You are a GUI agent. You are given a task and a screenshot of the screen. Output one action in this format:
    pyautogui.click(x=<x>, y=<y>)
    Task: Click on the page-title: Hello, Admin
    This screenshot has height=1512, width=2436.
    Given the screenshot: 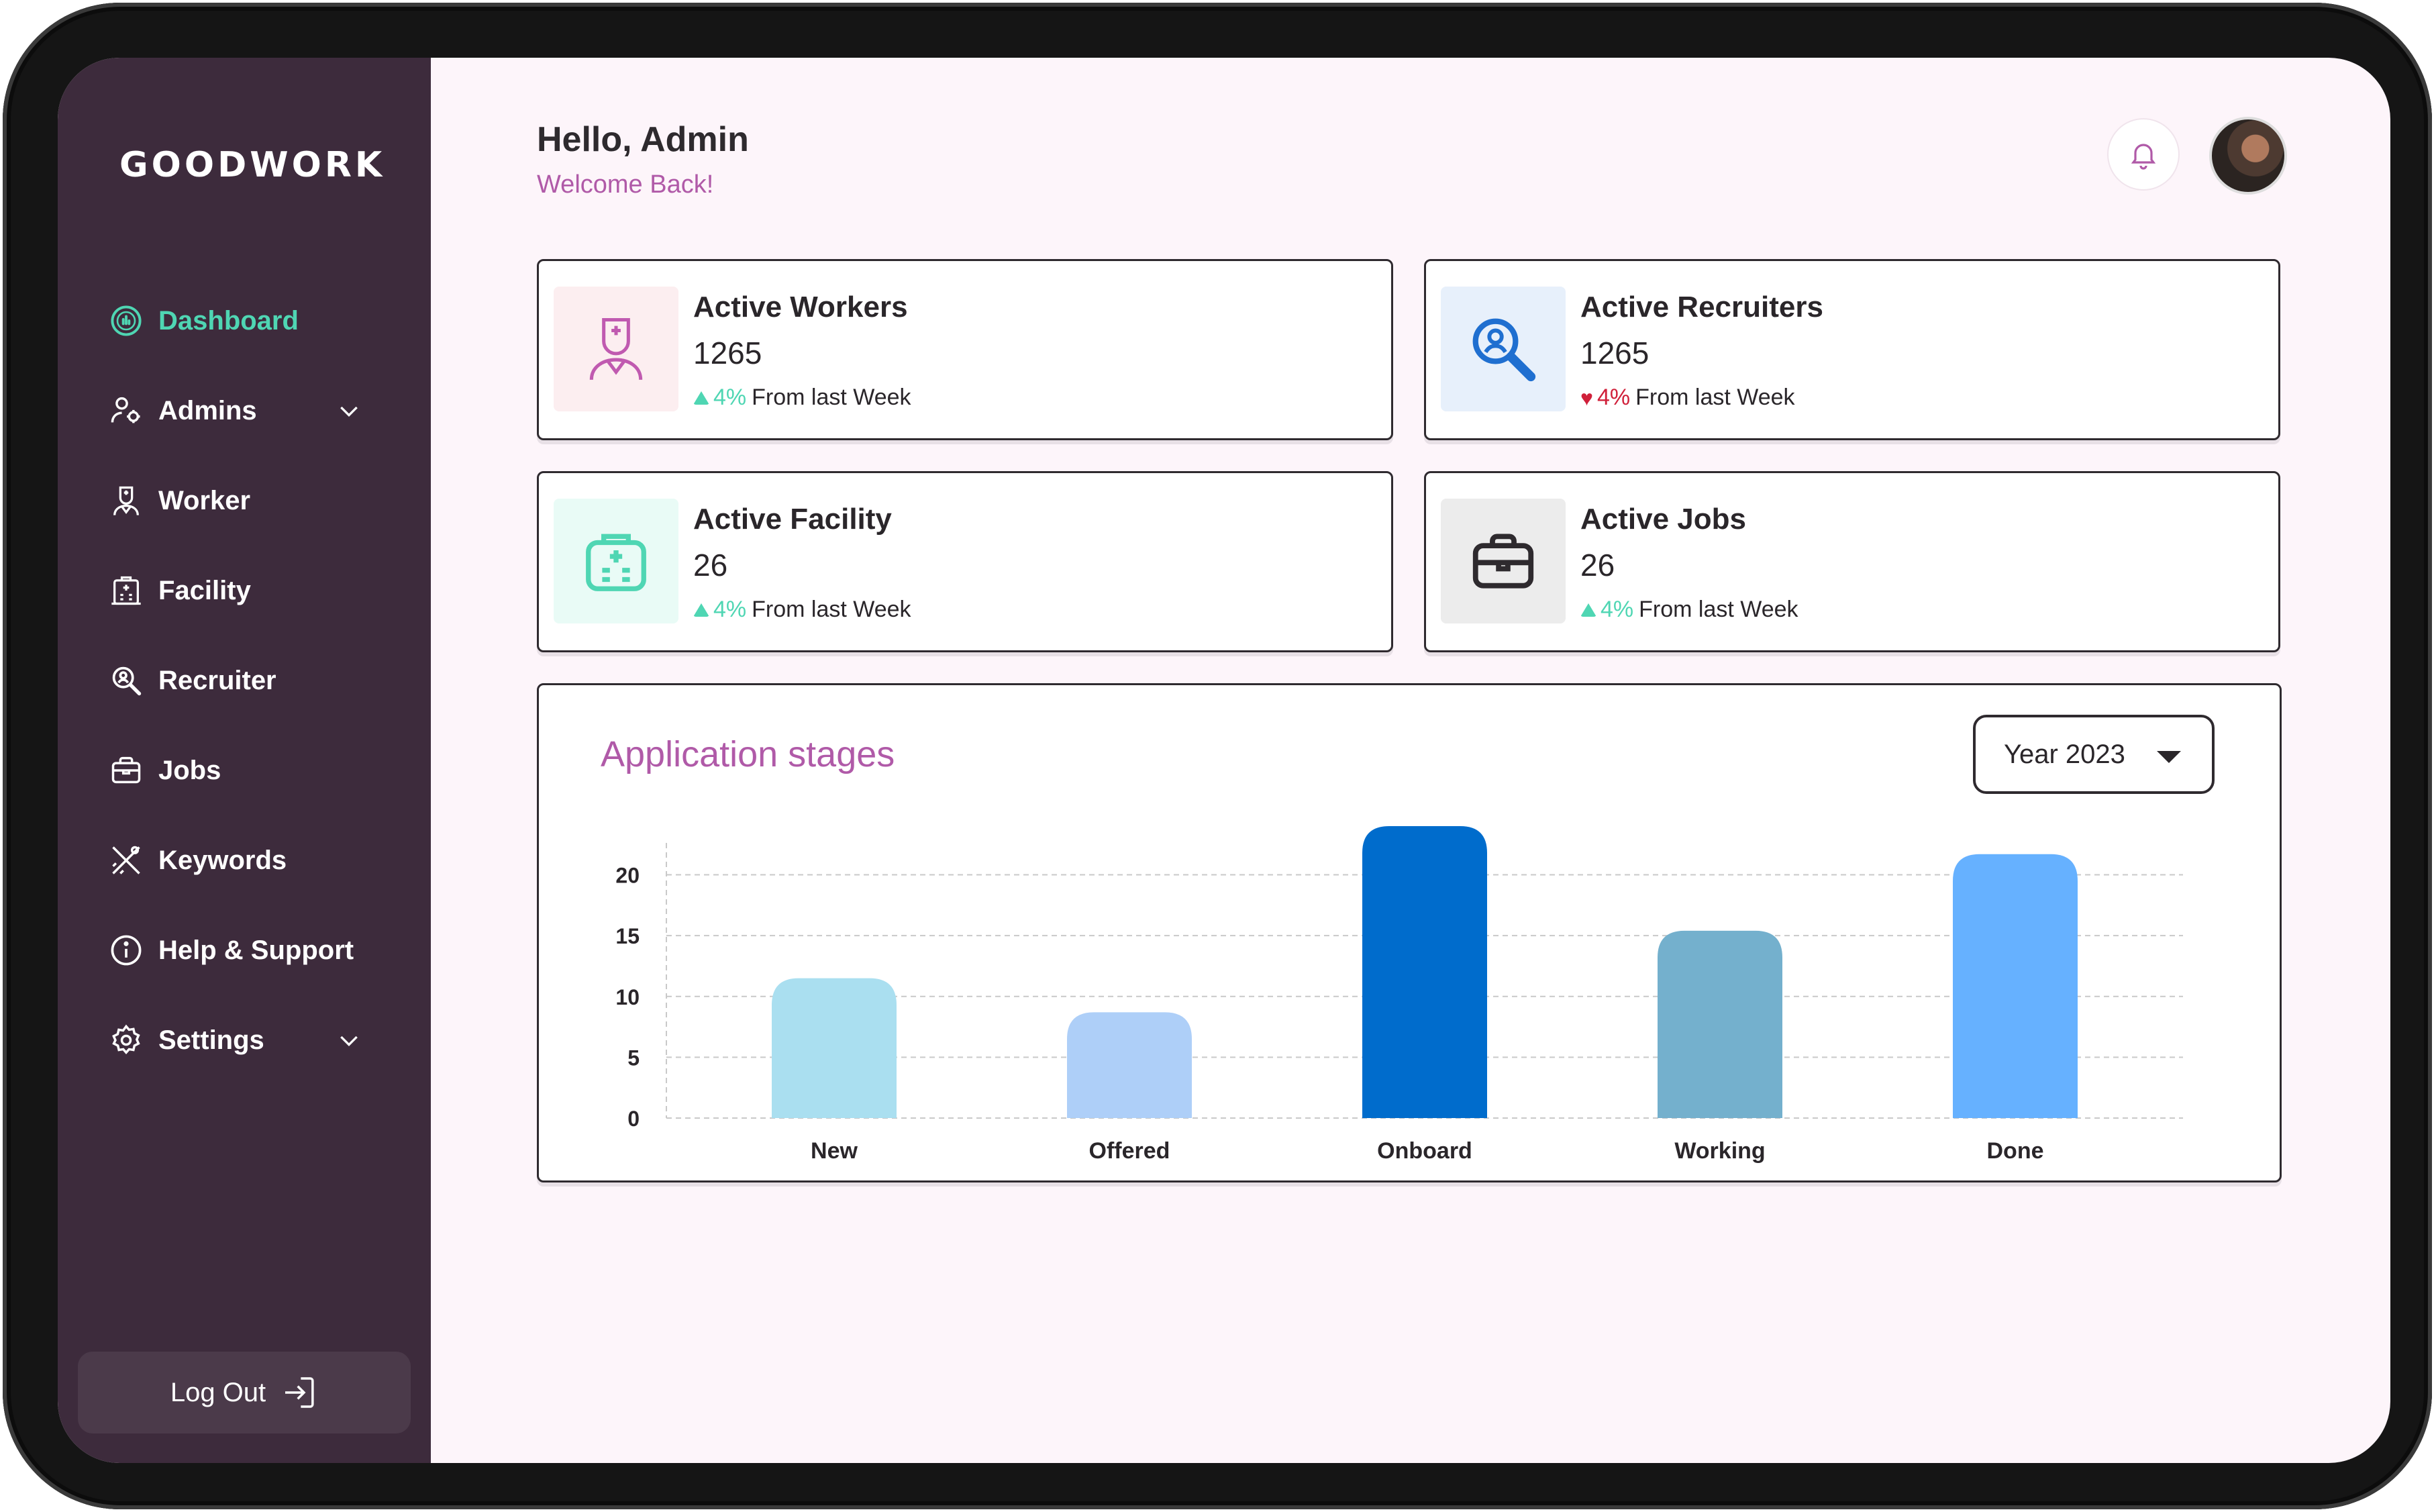 What is the action you would take?
    pyautogui.click(x=643, y=139)
    